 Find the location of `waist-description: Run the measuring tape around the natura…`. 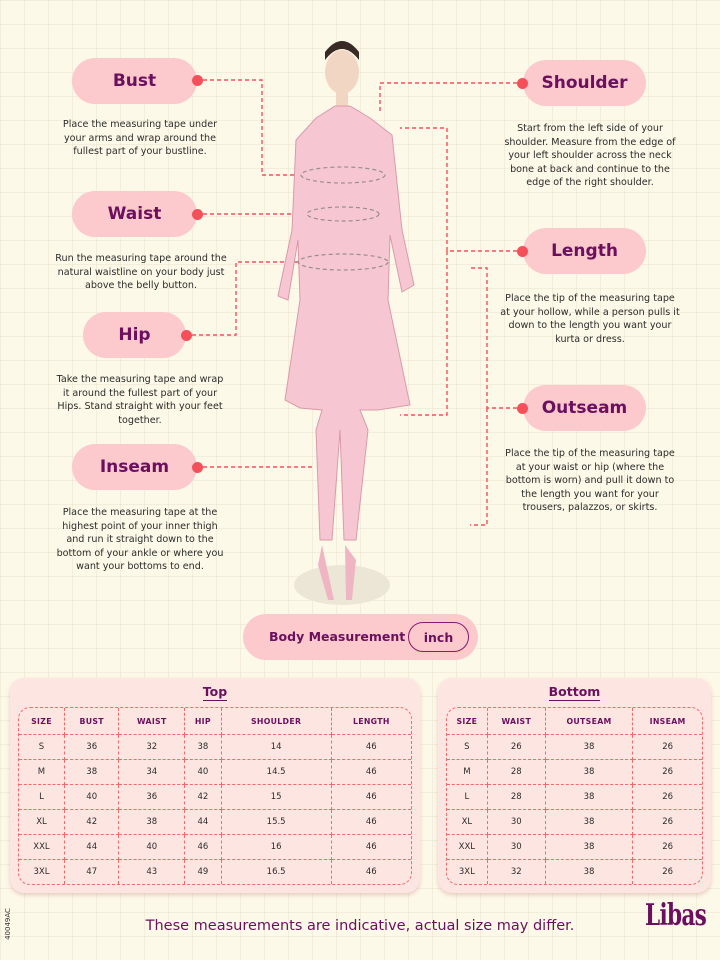

waist-description: Run the measuring tape around the natura… is located at coordinates (141, 272).